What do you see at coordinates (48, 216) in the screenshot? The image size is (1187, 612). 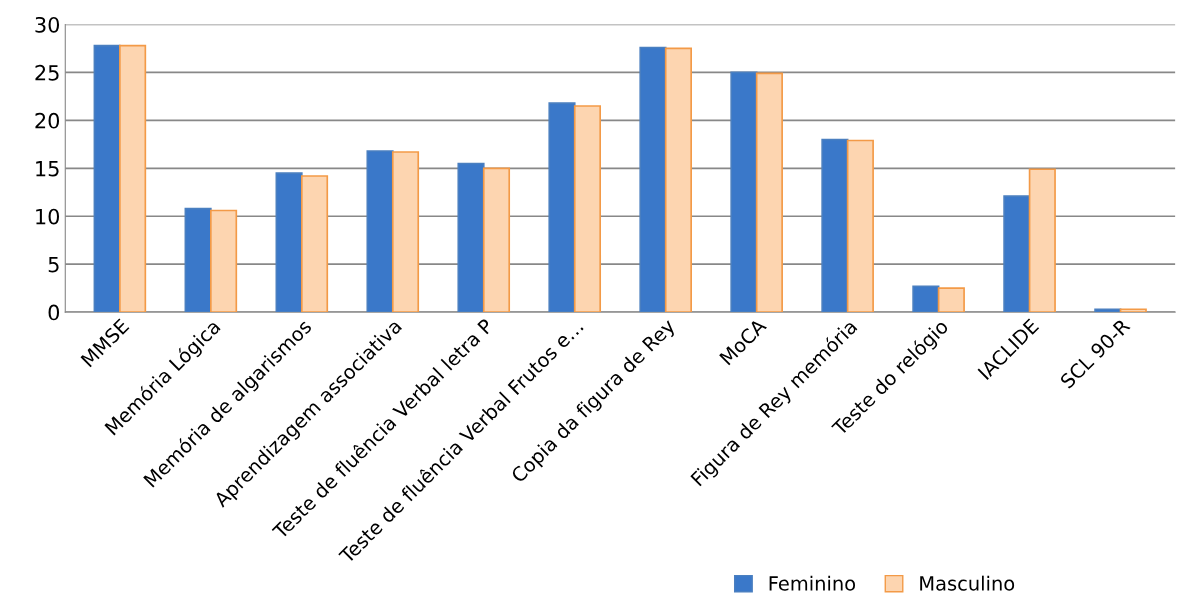 I see `y-tick-label: 10` at bounding box center [48, 216].